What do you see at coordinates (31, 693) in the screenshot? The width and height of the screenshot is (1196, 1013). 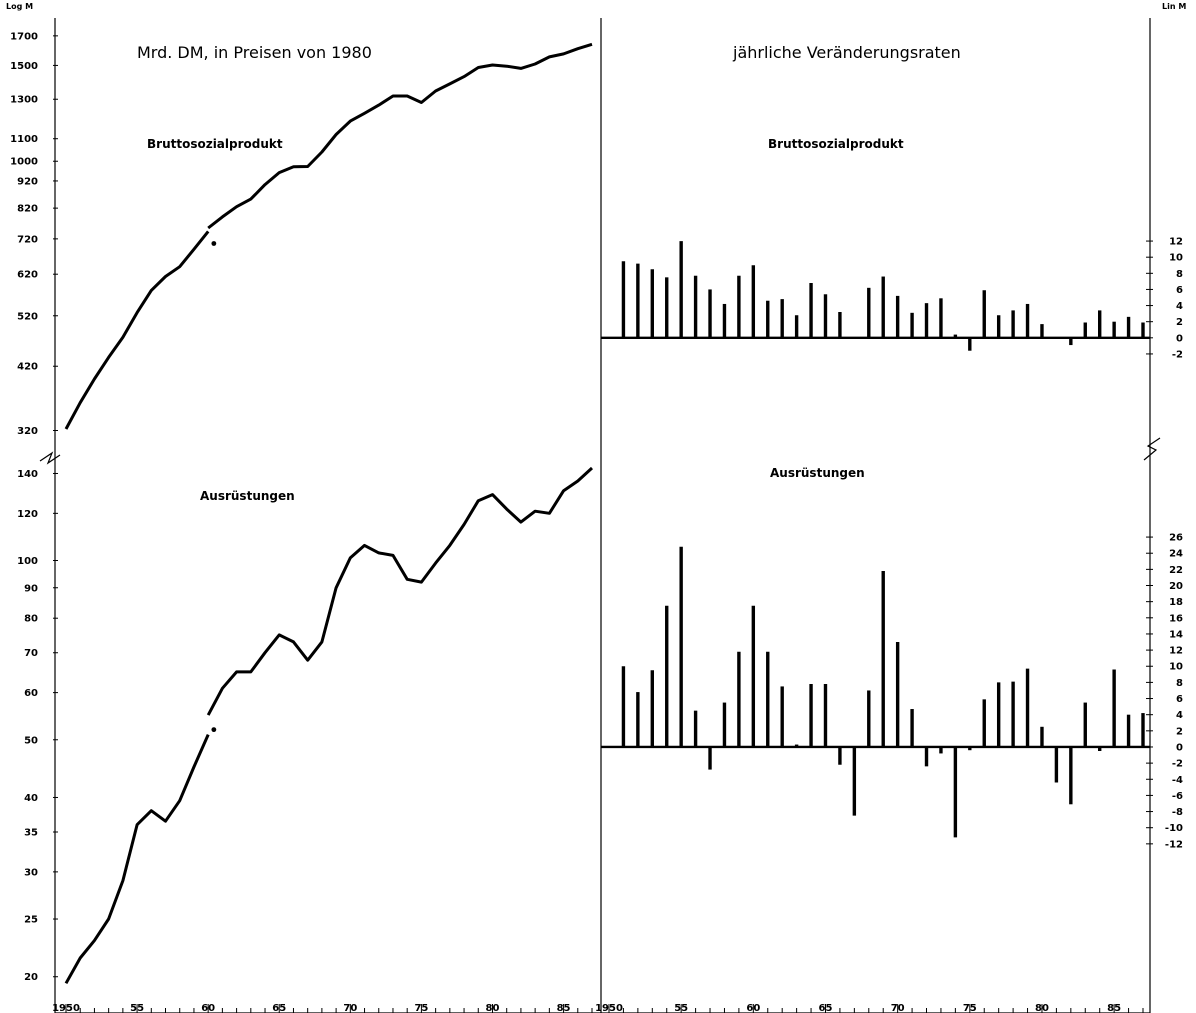 I see `y-tick-label: 60` at bounding box center [31, 693].